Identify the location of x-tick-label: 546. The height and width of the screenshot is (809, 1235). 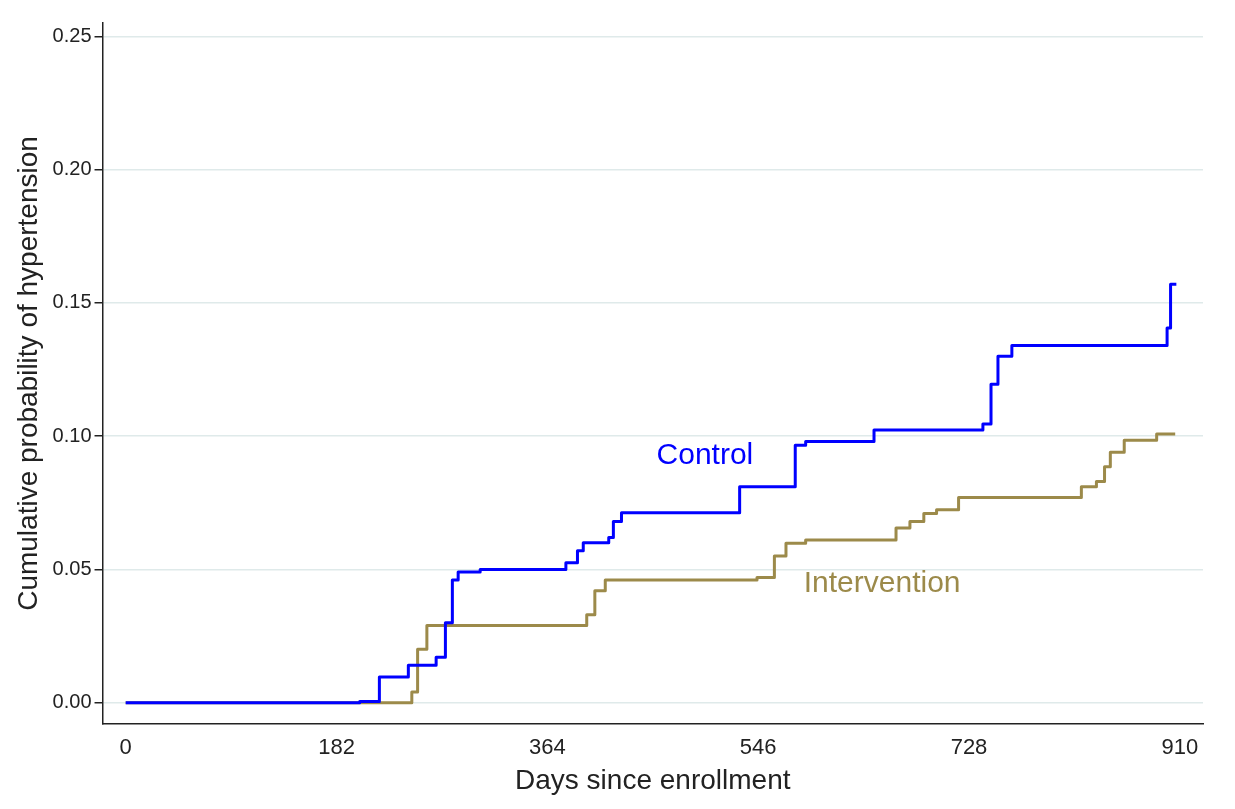
(758, 747).